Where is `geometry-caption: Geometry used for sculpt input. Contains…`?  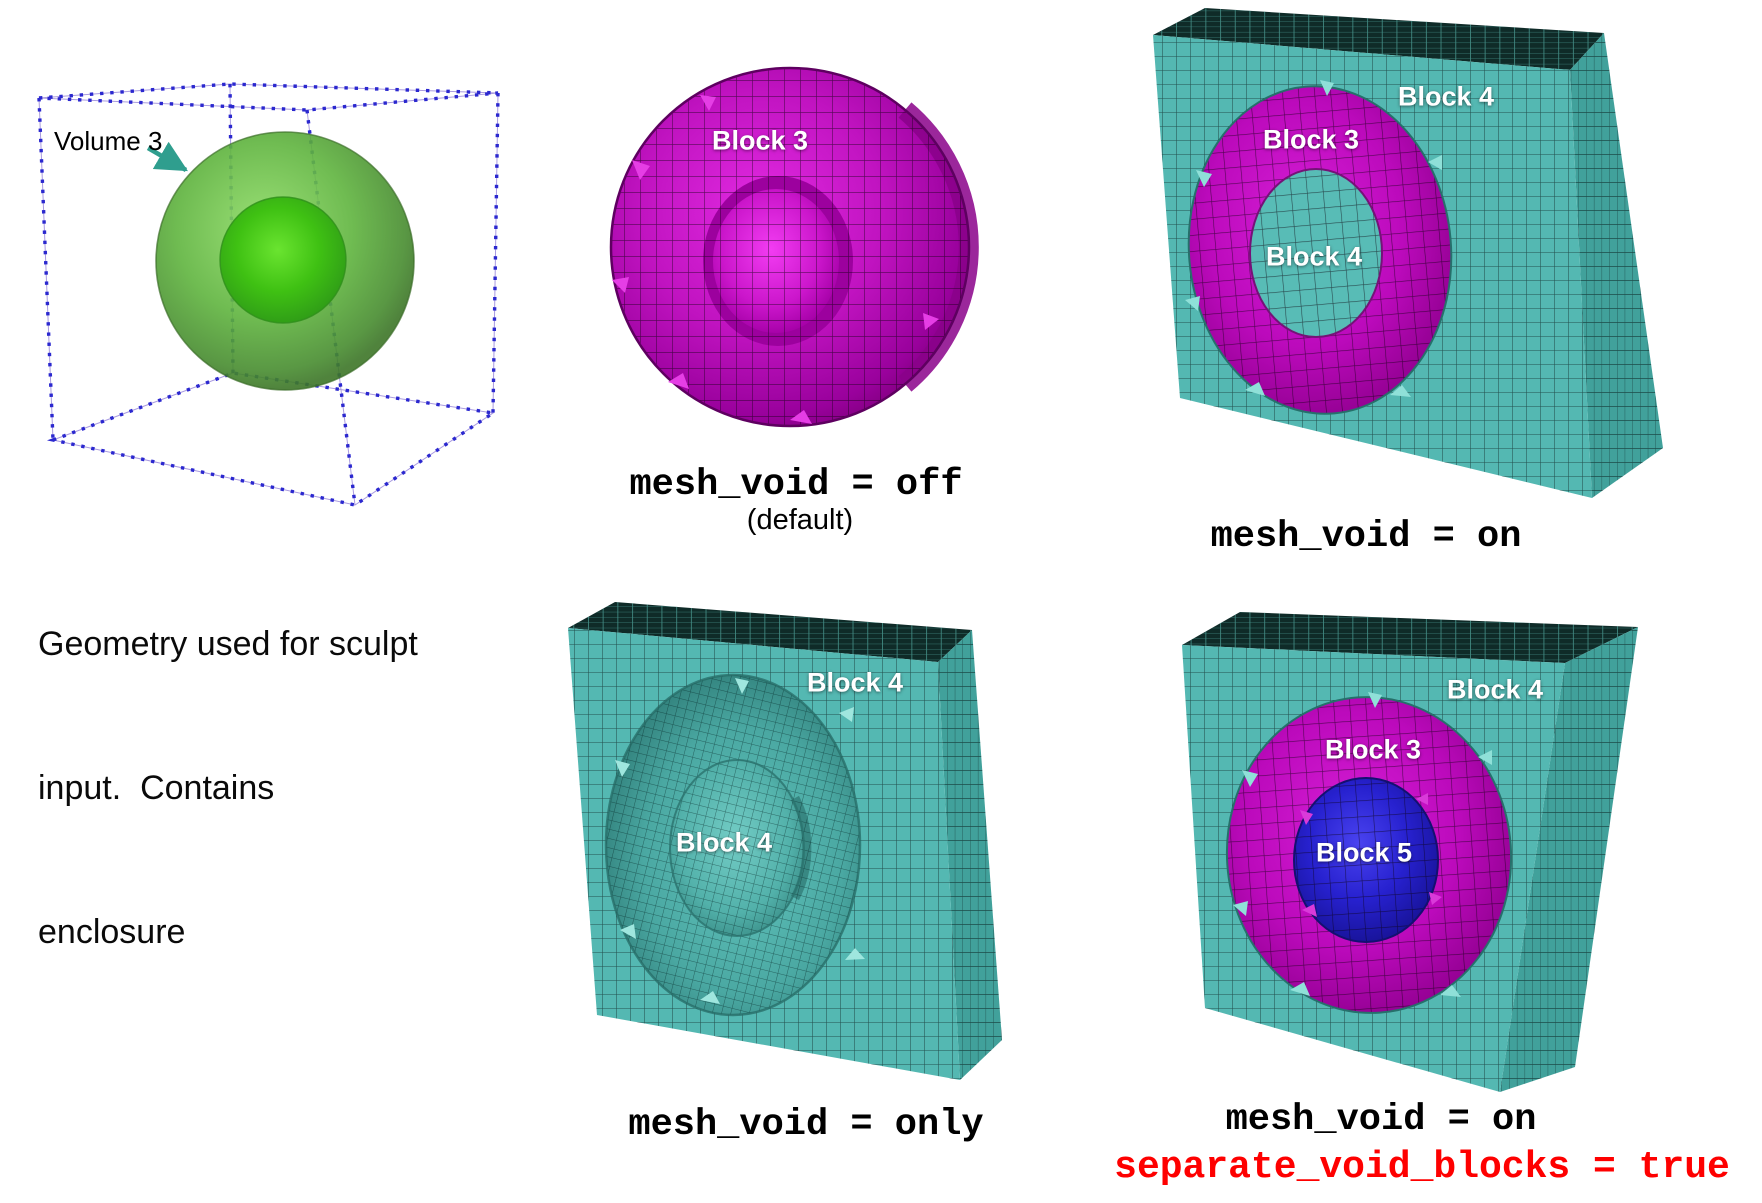
geometry-caption: Geometry used for sculpt input. Contains… is located at coordinates (228, 764).